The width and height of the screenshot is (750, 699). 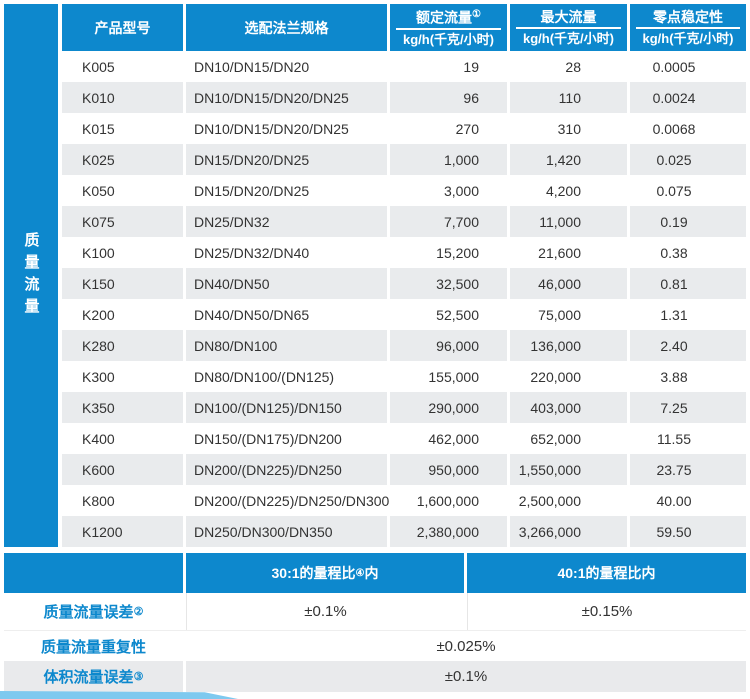 I want to click on cell-flange: DN200/(DN225)/DN250/DN300, so click(x=287, y=500).